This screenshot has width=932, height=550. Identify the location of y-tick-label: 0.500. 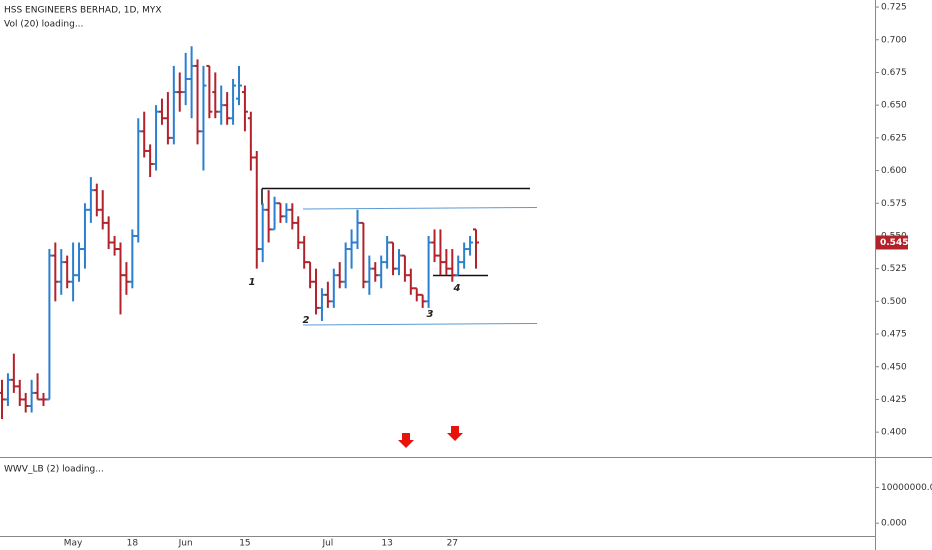
(894, 302).